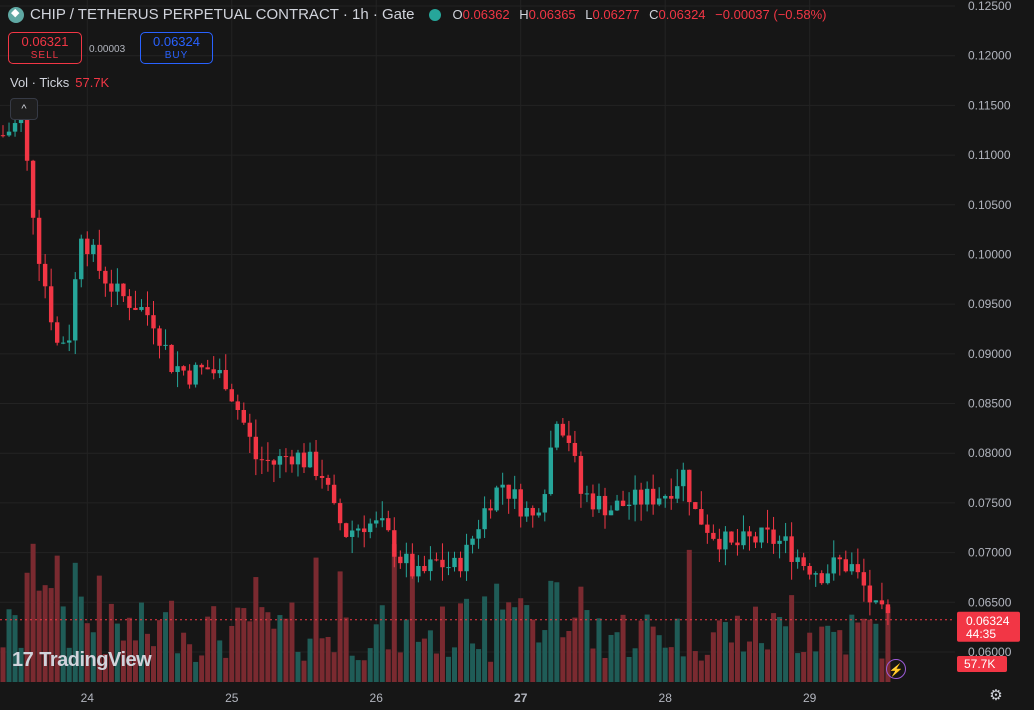 This screenshot has height=710, width=1034. What do you see at coordinates (377, 698) in the screenshot?
I see `time-tick-label: 26` at bounding box center [377, 698].